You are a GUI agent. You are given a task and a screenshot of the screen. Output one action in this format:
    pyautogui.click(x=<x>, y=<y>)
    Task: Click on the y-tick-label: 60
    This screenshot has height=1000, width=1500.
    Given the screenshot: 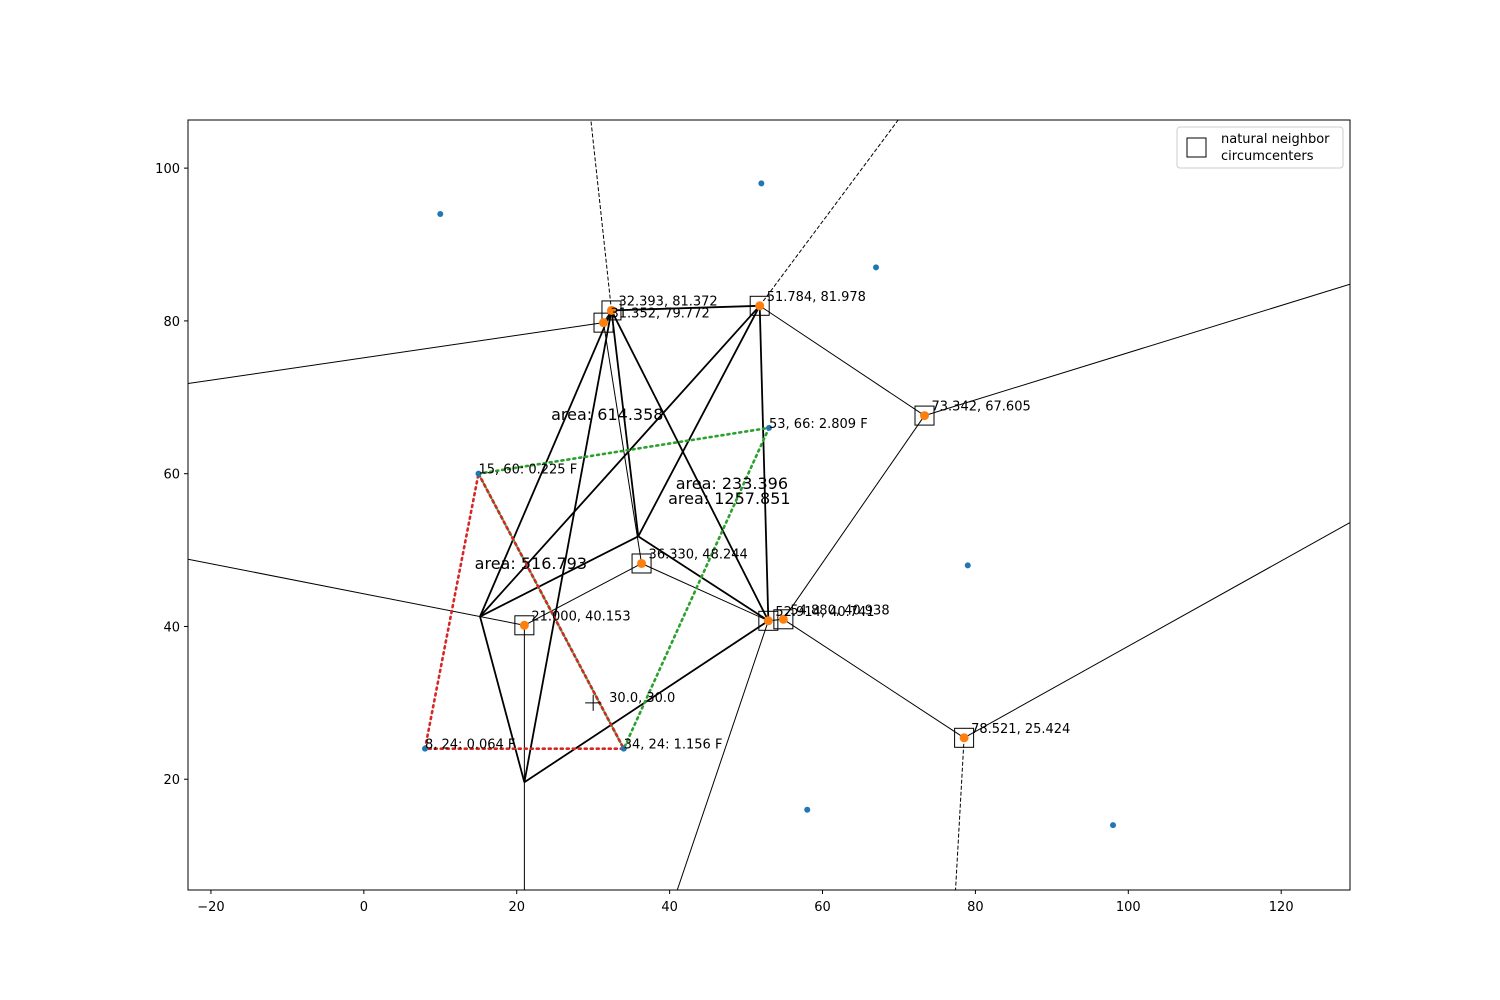 What is the action you would take?
    pyautogui.click(x=171, y=475)
    